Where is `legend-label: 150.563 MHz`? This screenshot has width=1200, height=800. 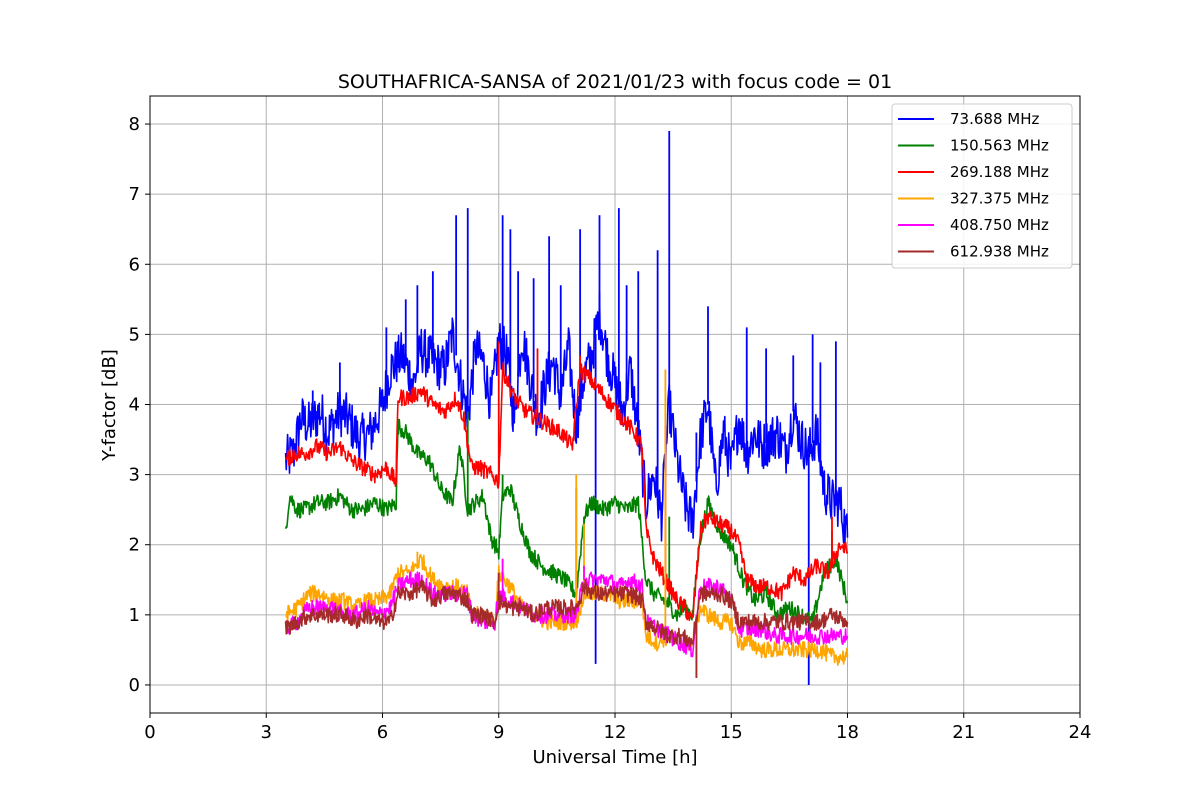 legend-label: 150.563 MHz is located at coordinates (999, 146).